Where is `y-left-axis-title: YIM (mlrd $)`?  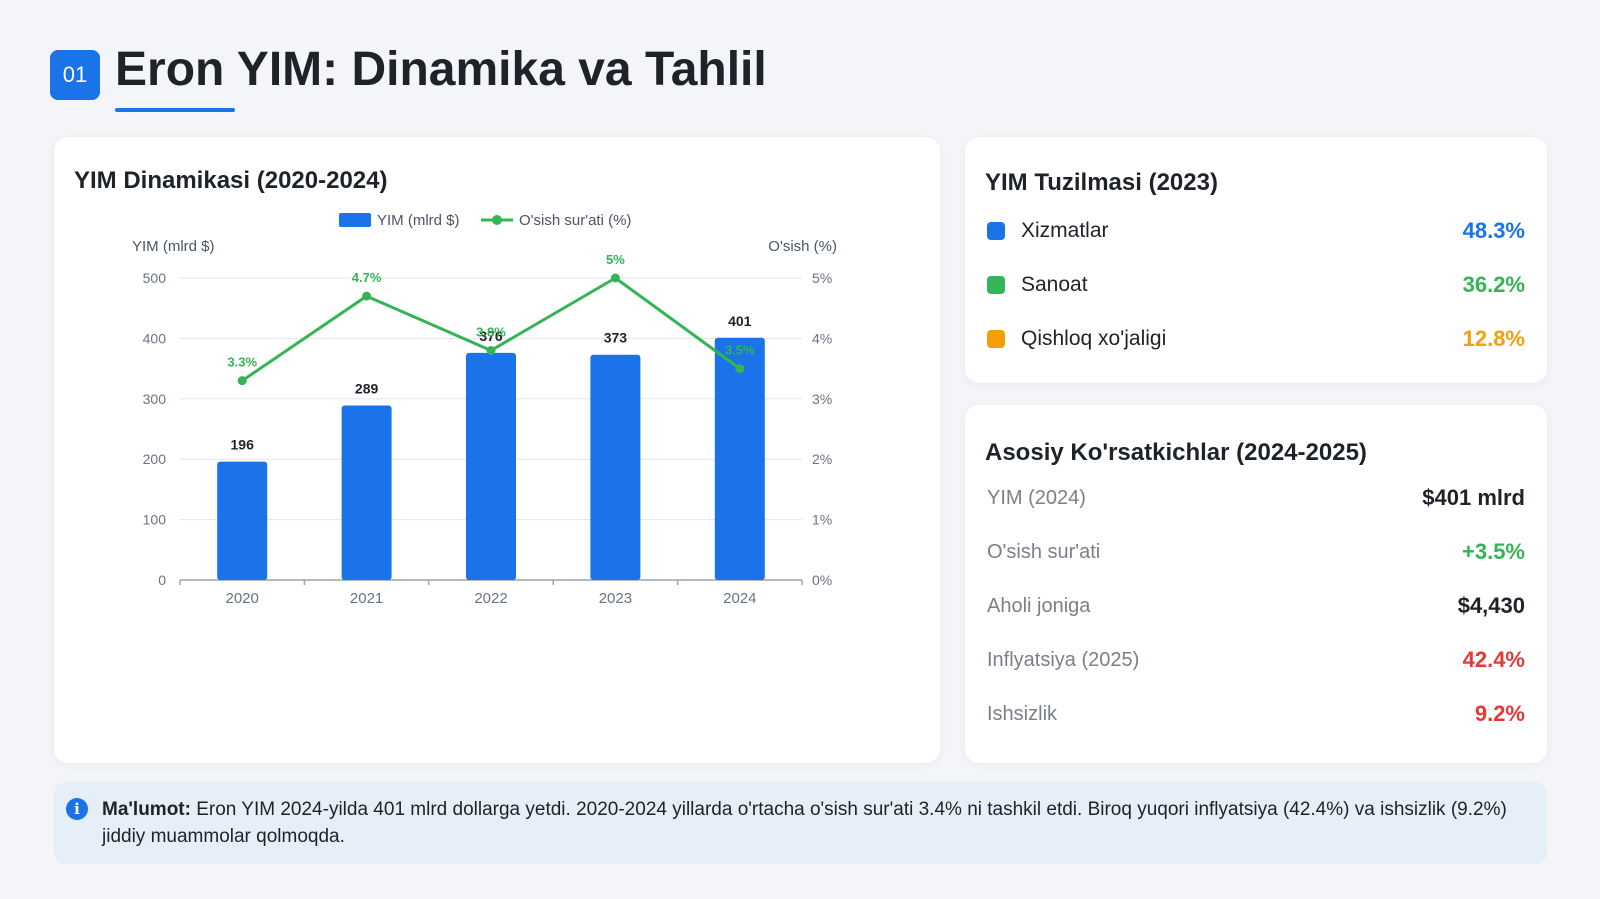
y-left-axis-title: YIM (mlrd $) is located at coordinates (173, 246).